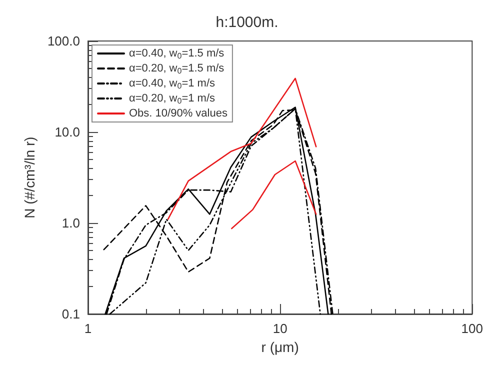  Describe the element at coordinates (247, 22) in the screenshot. I see `chart-title: h:1000m.` at that location.